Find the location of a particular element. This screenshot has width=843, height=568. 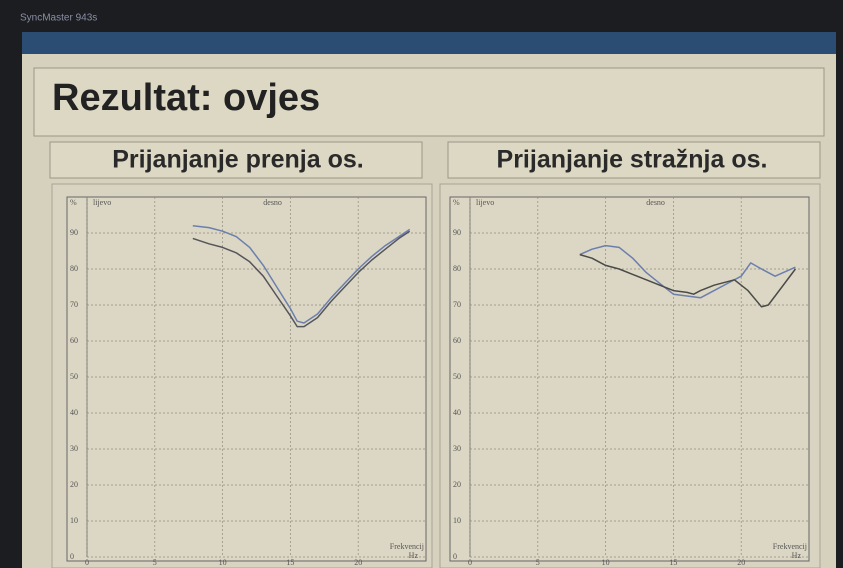

monitor-brand: SyncMaster 943s is located at coordinates (58, 18).